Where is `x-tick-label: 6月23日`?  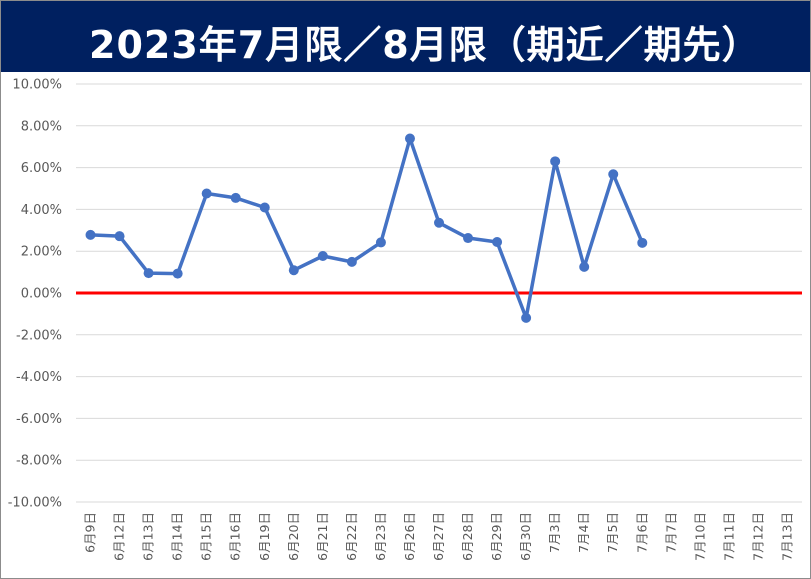 x-tick-label: 6月23日 is located at coordinates (380, 536).